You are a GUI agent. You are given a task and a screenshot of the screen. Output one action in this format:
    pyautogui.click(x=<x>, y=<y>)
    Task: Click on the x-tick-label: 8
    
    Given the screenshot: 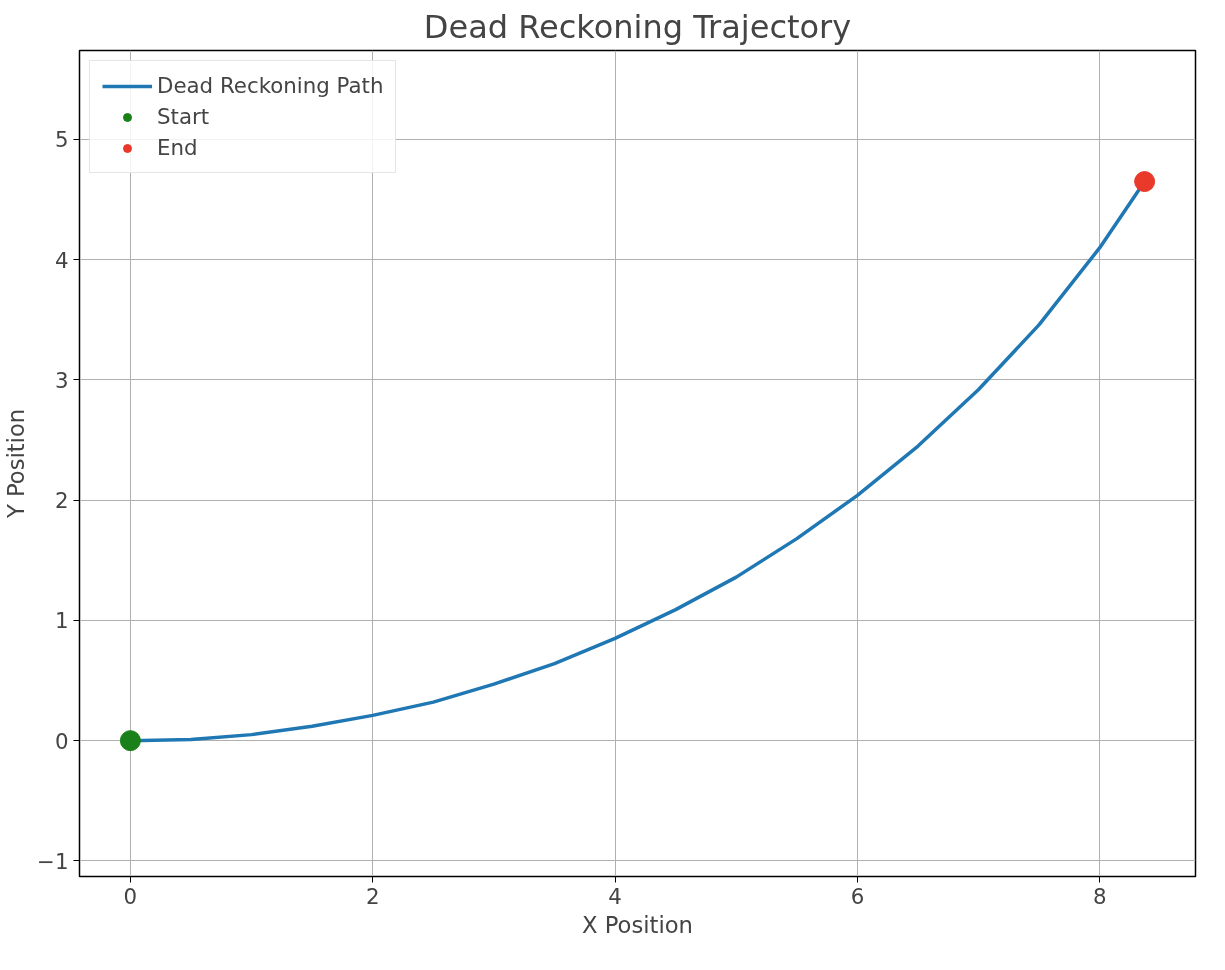 What is the action you would take?
    pyautogui.click(x=1099, y=896)
    